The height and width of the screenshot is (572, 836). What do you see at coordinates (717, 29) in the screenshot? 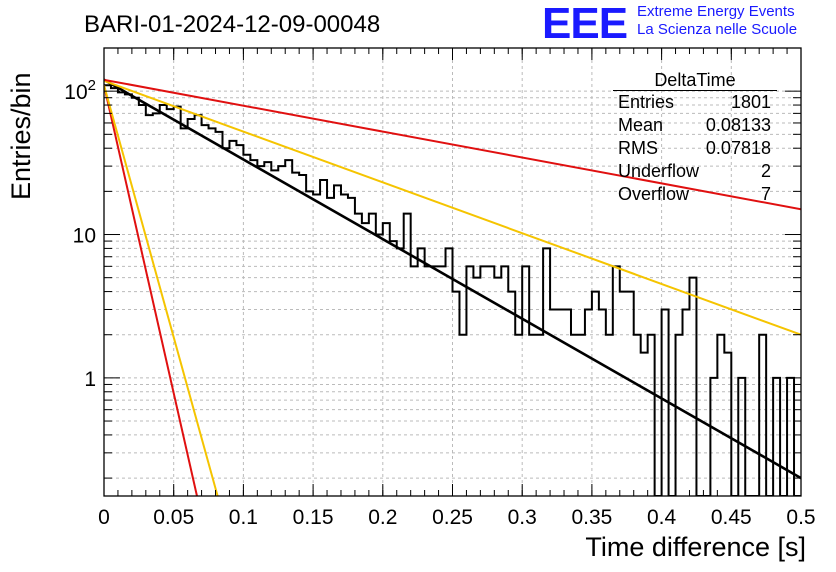
I see `brand-line-2: La Scienza nelle Scuole` at bounding box center [717, 29].